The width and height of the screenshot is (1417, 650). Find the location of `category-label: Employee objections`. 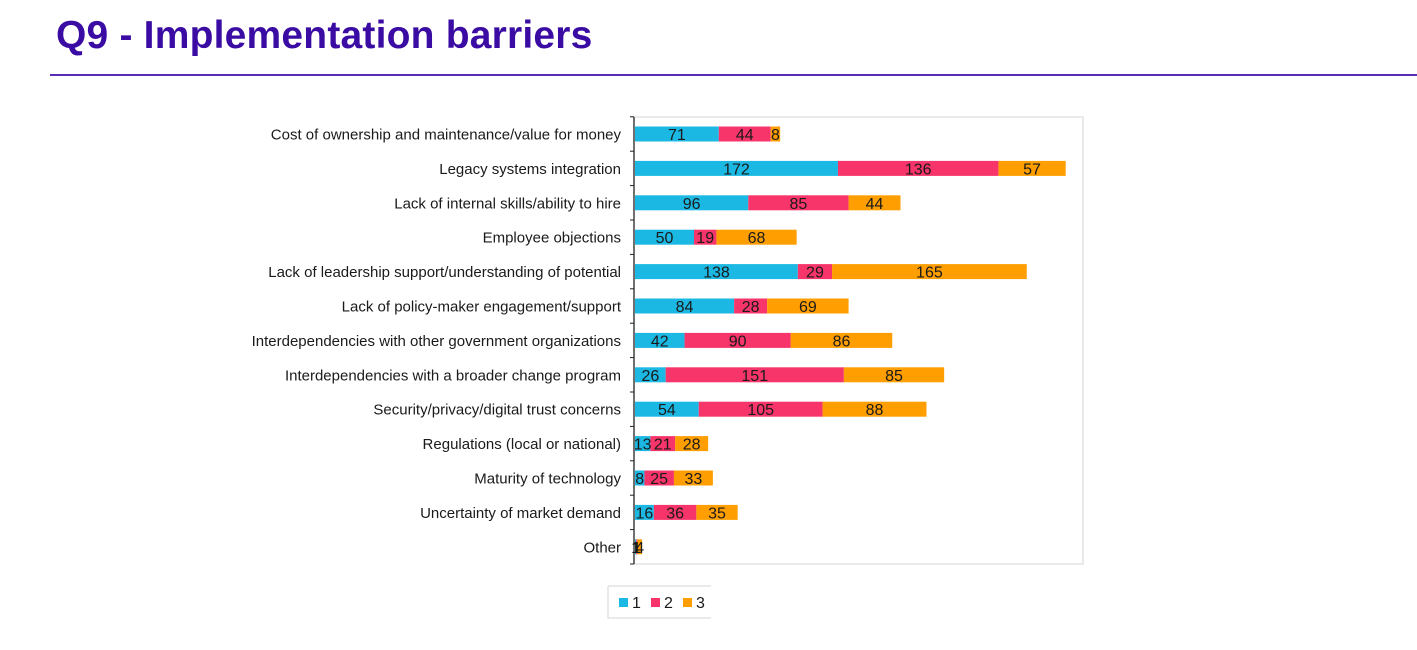

category-label: Employee objections is located at coordinates (552, 238).